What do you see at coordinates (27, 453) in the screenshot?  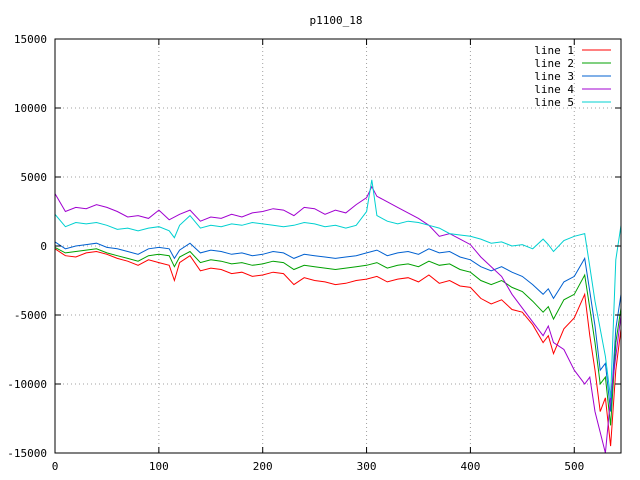 I see `y-tick-label: -15000` at bounding box center [27, 453].